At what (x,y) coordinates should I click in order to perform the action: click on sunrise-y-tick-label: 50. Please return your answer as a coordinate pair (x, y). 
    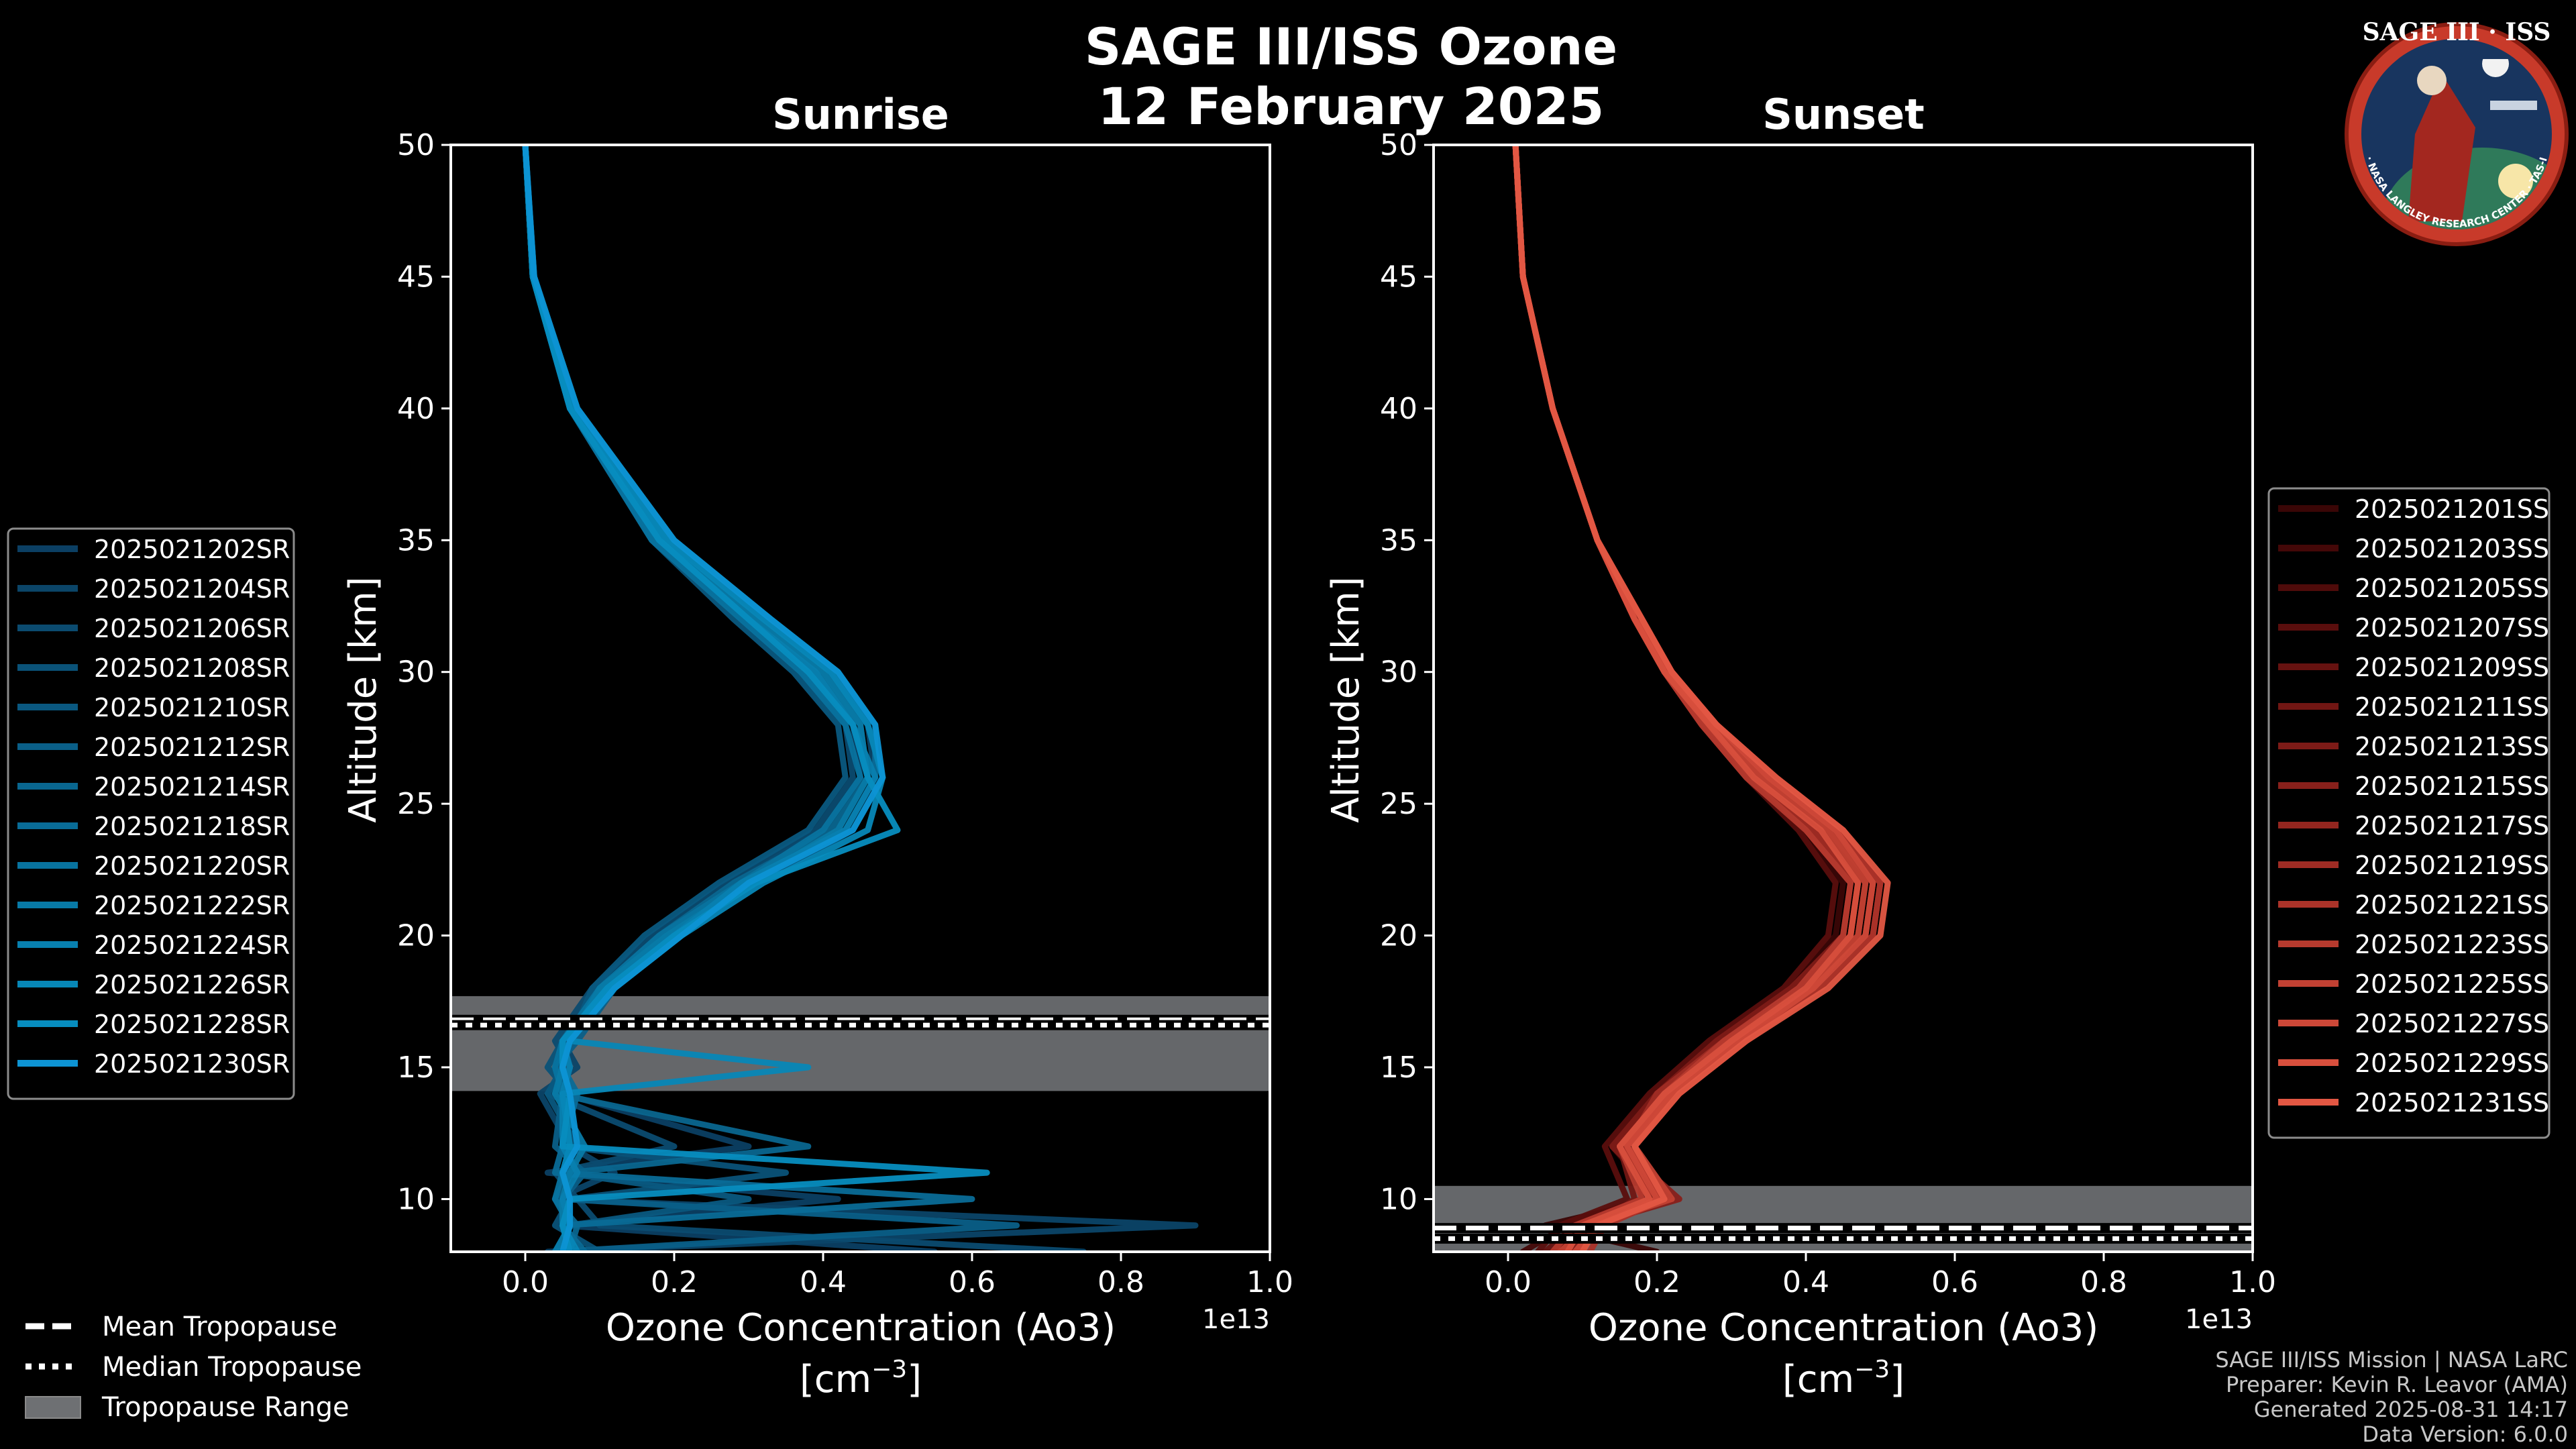
    Looking at the image, I should click on (416, 145).